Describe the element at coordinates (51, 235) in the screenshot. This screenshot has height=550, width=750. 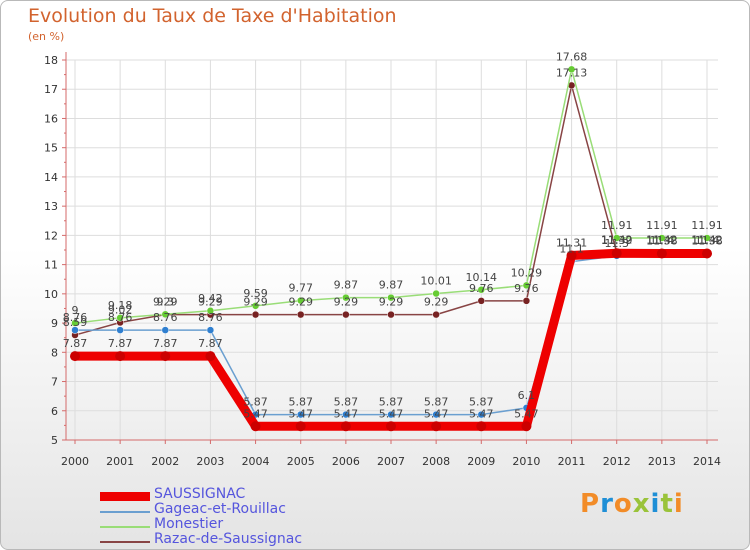
I see `y-tick-label-12: 12` at that location.